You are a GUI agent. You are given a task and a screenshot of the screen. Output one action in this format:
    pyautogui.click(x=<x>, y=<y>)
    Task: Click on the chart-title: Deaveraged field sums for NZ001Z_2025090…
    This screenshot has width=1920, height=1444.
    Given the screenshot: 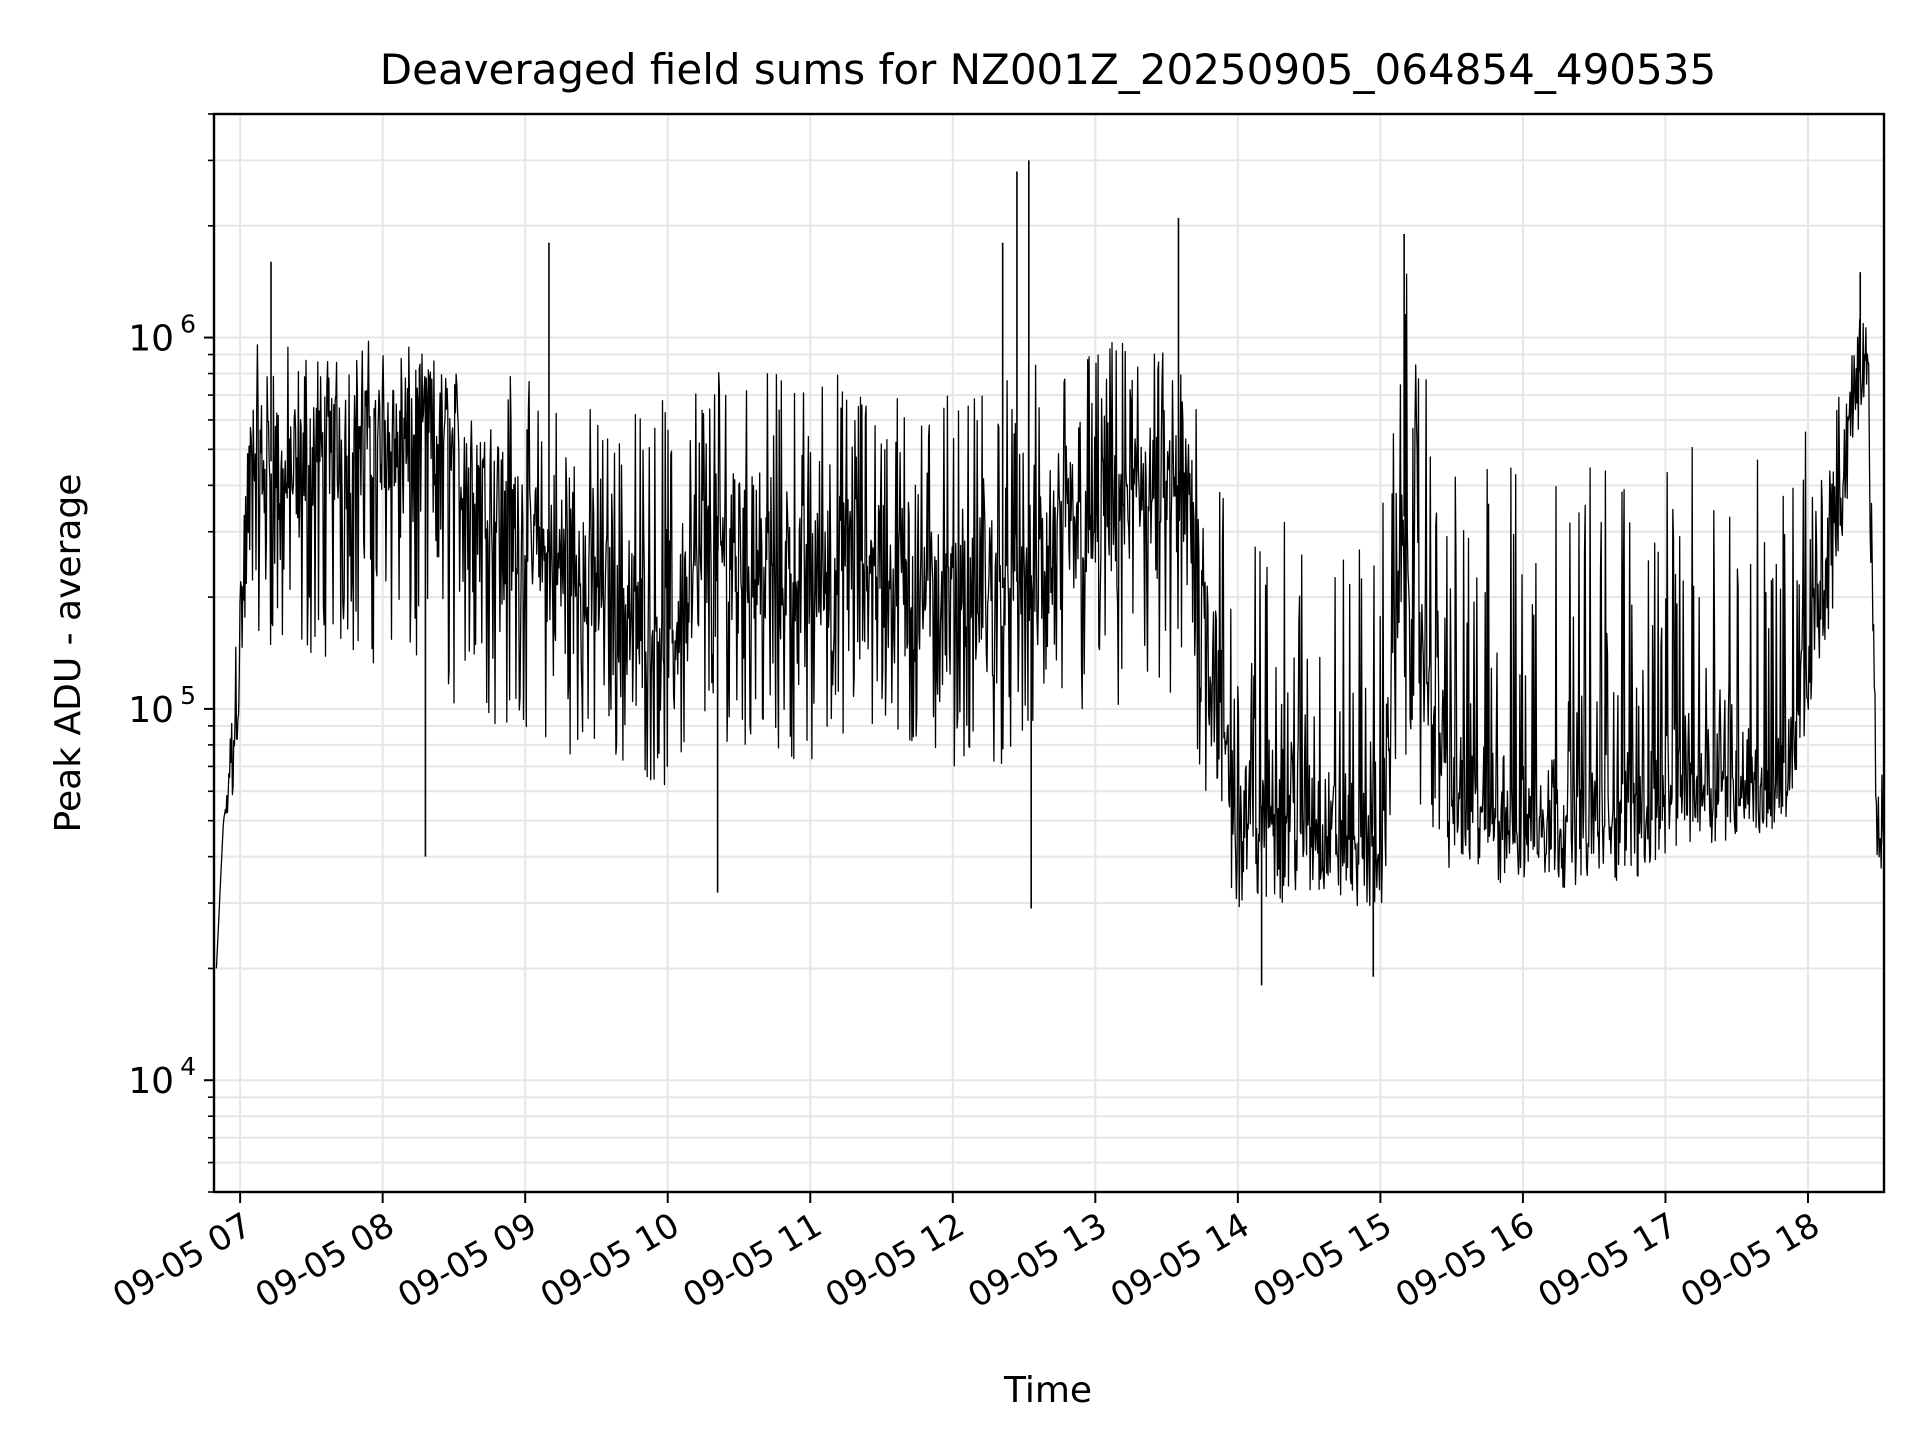 What is the action you would take?
    pyautogui.click(x=1048, y=69)
    